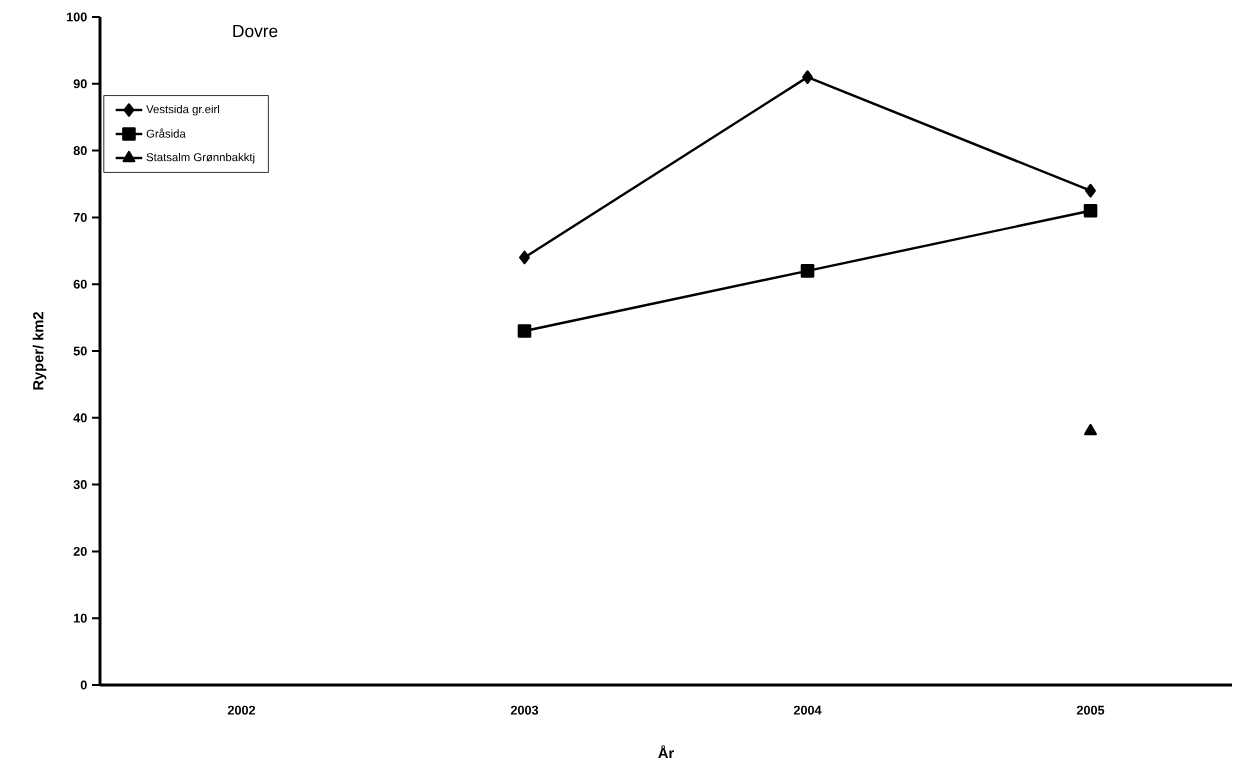 The image size is (1234, 765). I want to click on y-tick-label: 50, so click(80, 351).